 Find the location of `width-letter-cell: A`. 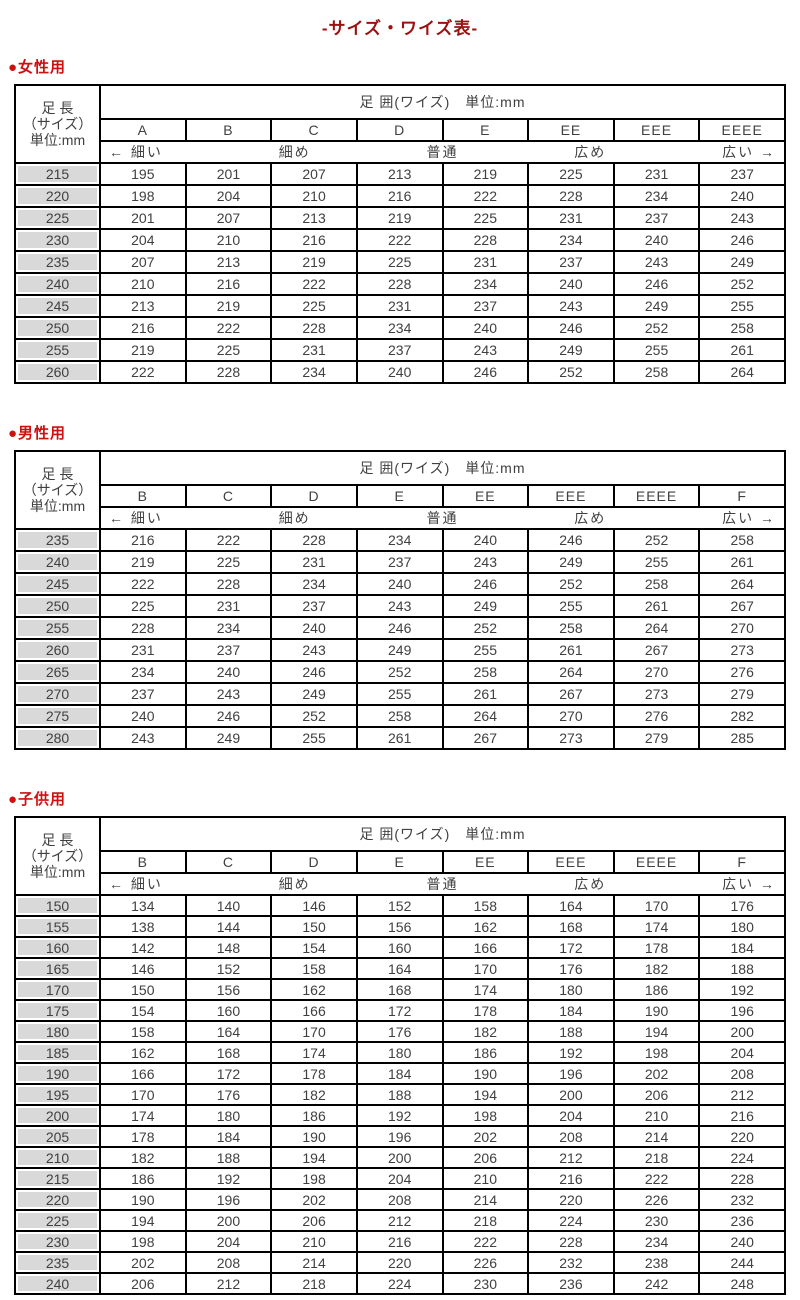

width-letter-cell: A is located at coordinates (143, 130).